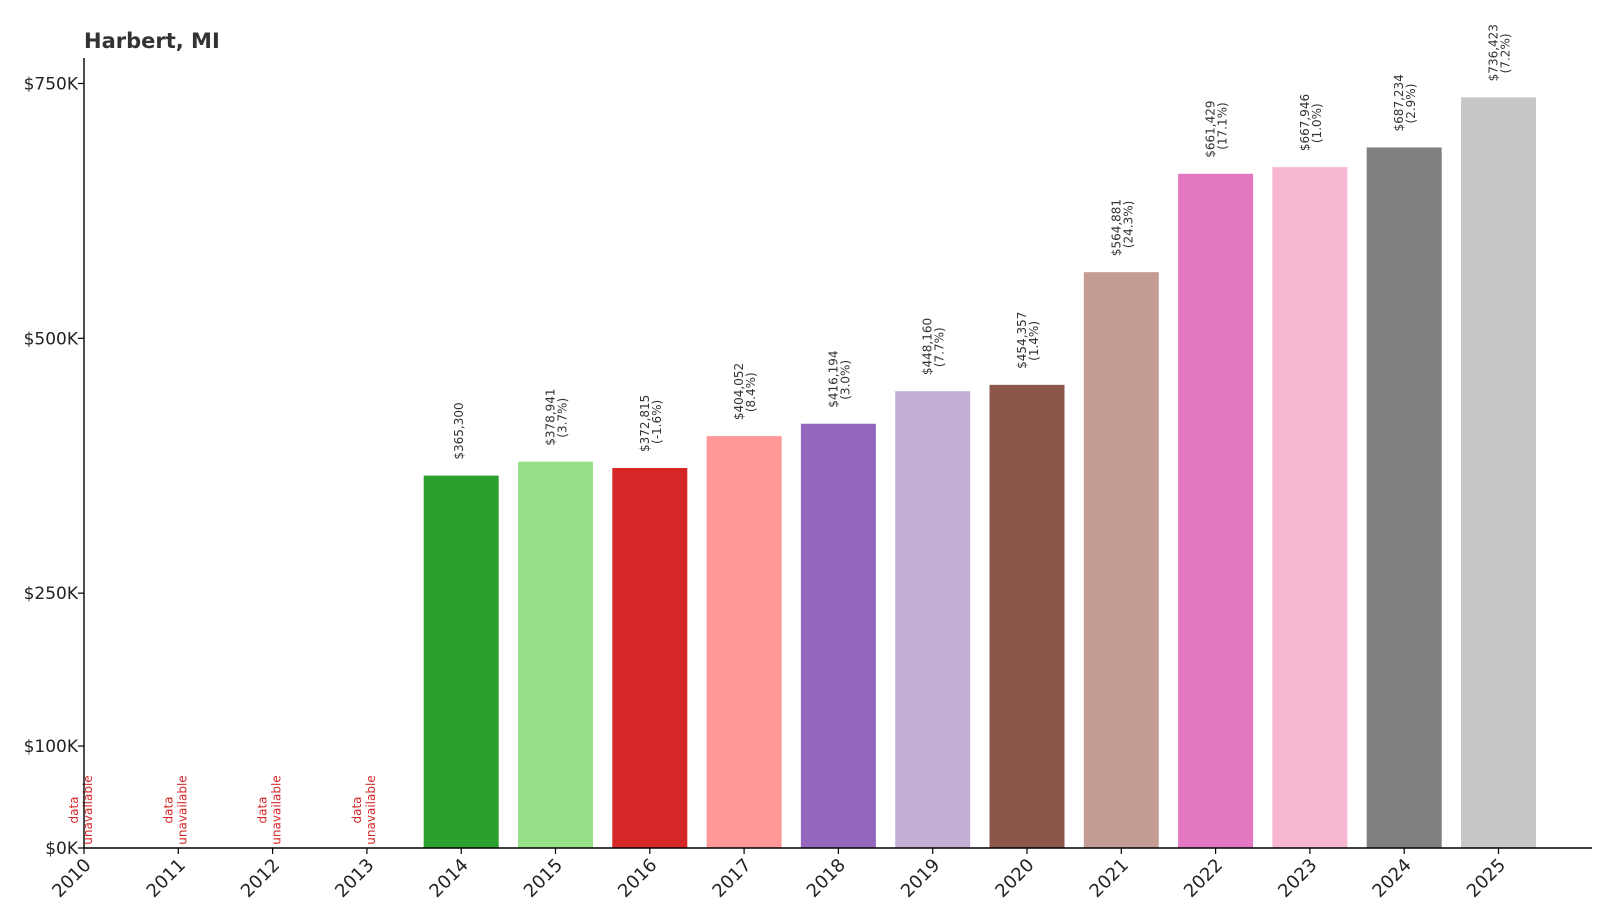 This screenshot has width=1600, height=914. Describe the element at coordinates (461, 661) in the screenshot. I see `bar-2014` at that location.